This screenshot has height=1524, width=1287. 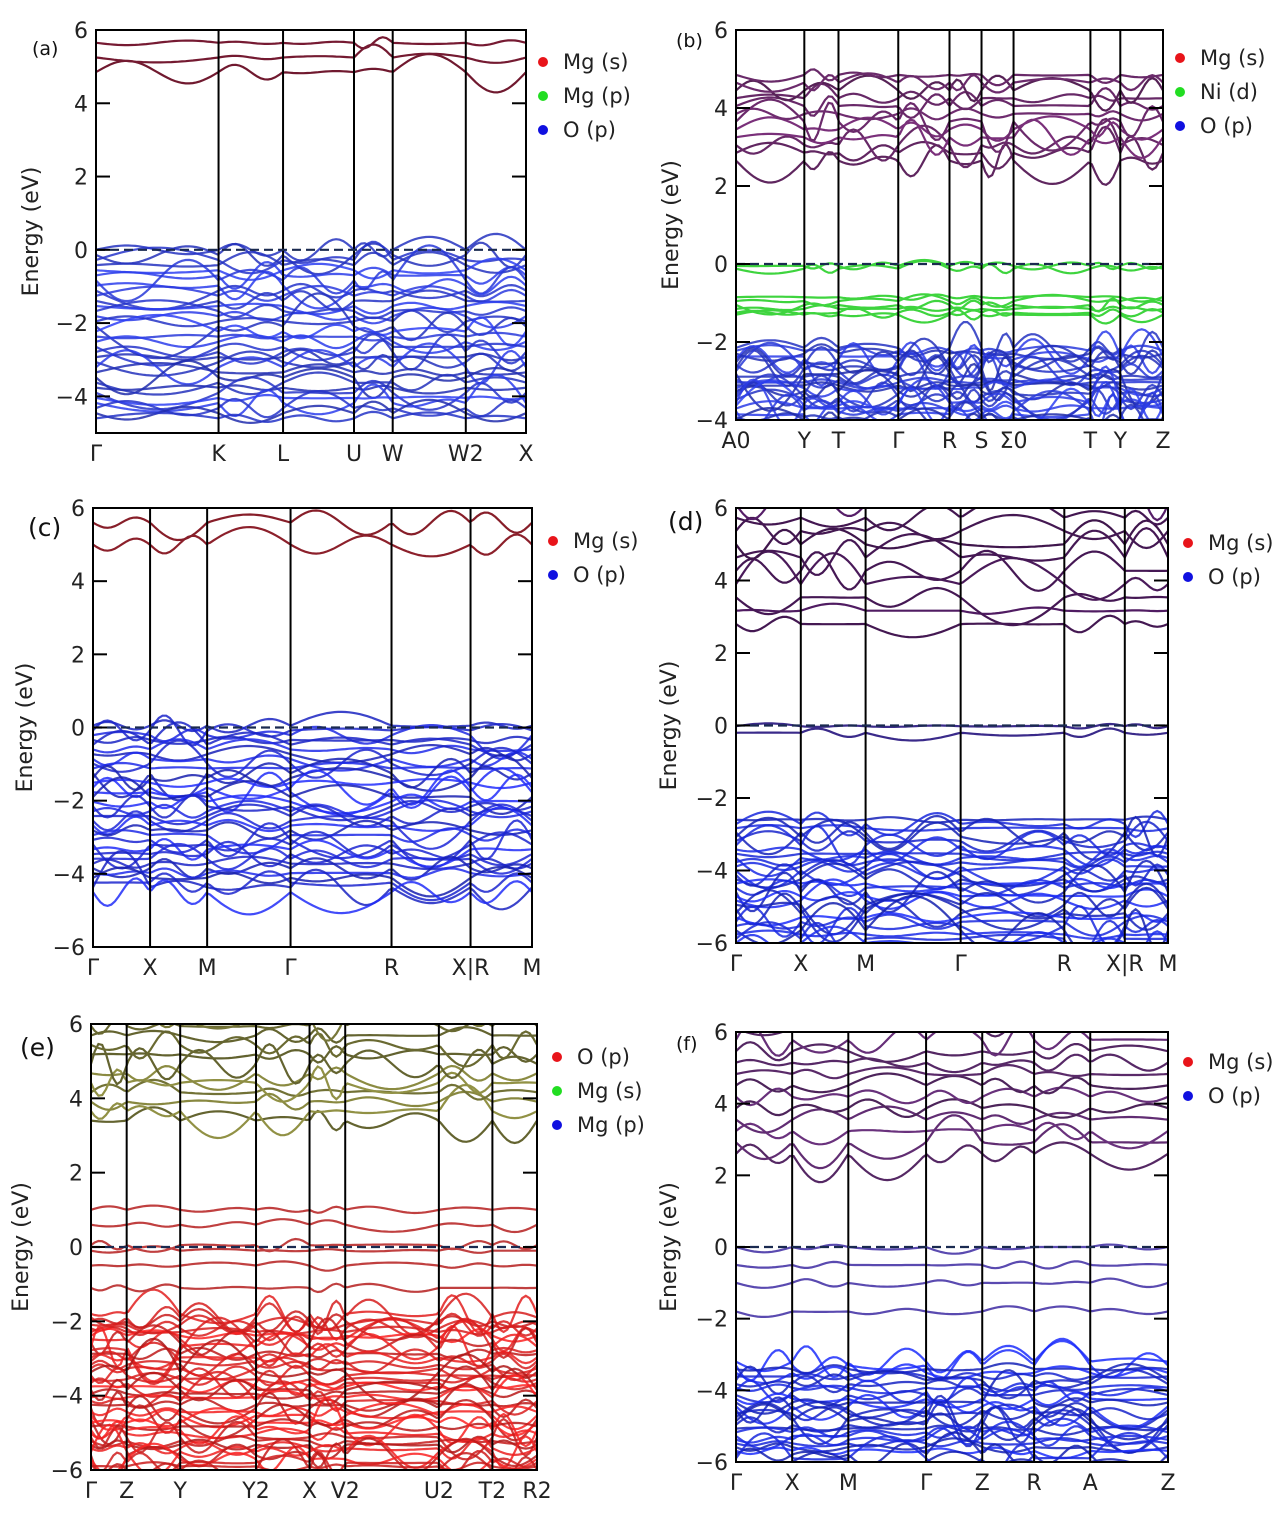 What do you see at coordinates (290, 968) in the screenshot?
I see `kpoint-label: Γ` at bounding box center [290, 968].